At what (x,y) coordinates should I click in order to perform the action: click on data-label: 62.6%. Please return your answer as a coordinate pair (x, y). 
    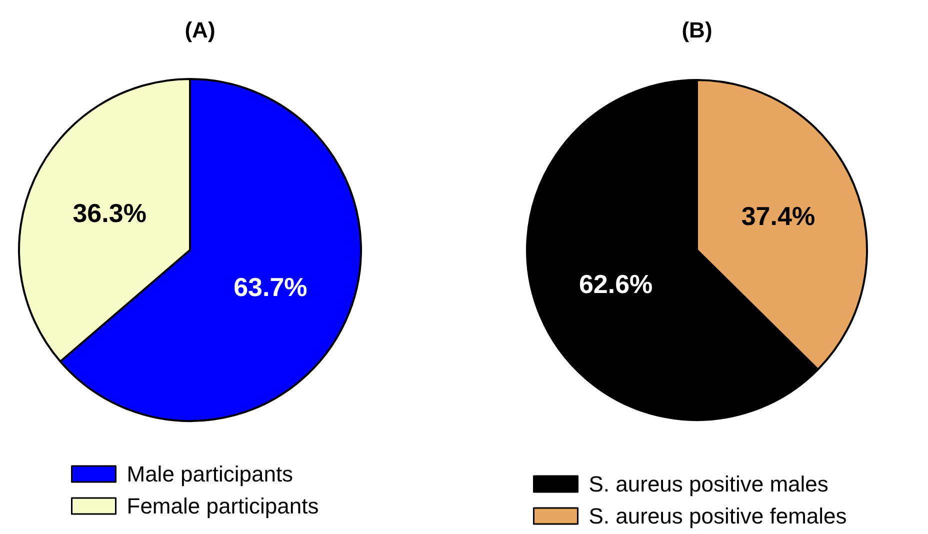
    Looking at the image, I should click on (615, 283).